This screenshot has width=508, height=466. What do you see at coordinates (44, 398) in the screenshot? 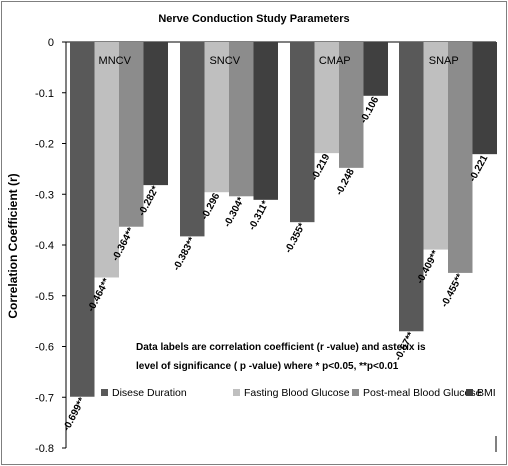
I see `y-tick-label: -0.7` at bounding box center [44, 398].